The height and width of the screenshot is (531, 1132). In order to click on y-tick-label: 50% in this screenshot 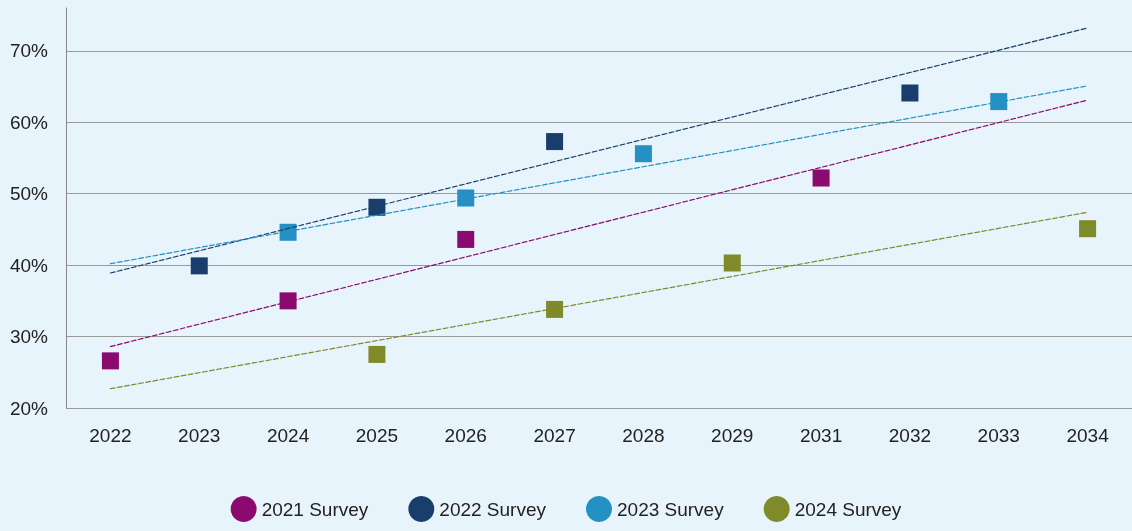, I will do `click(29, 194)`.